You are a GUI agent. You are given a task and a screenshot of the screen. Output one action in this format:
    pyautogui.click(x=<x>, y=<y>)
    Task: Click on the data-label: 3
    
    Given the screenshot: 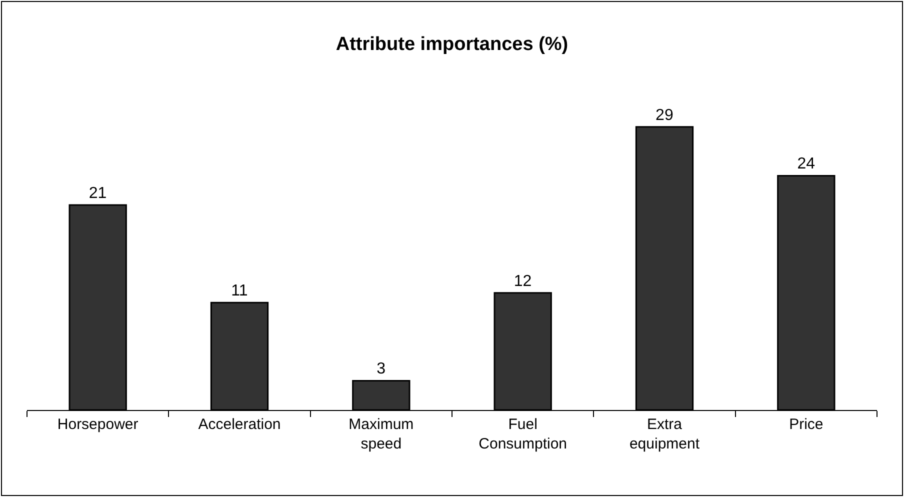 What is the action you would take?
    pyautogui.click(x=381, y=369)
    